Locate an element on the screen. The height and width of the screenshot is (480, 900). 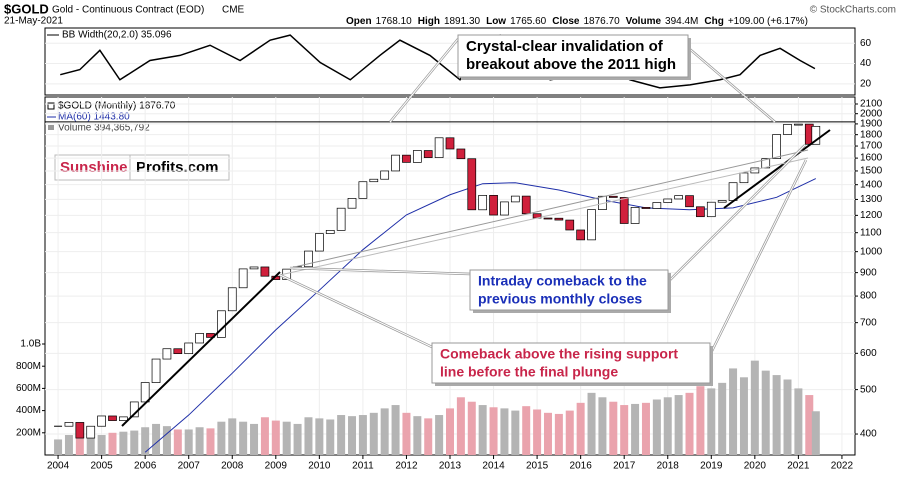
credit: © StockCharts.com is located at coordinates (853, 10).